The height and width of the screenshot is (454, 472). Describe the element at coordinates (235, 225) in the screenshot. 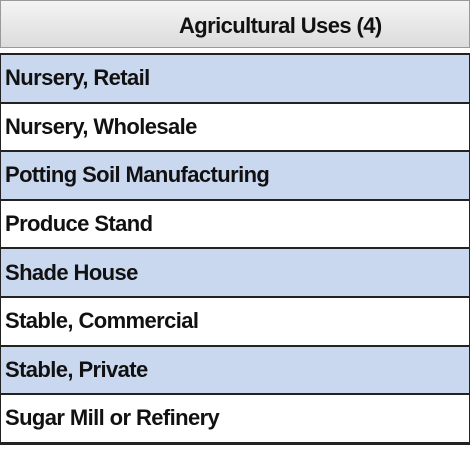

I see `table-row: Produce Stand` at that location.